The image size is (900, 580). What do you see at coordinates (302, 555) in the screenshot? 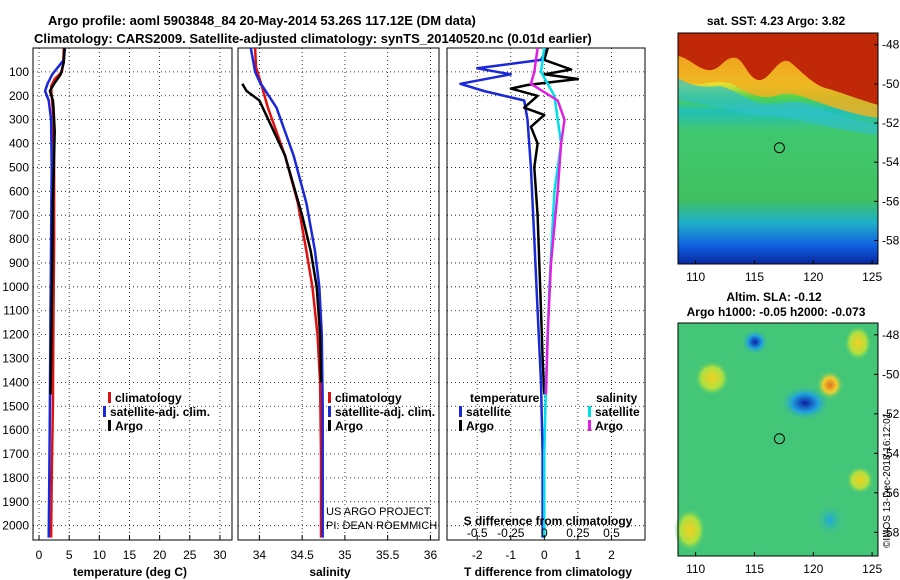
I see `x-tick-label: 34.5` at bounding box center [302, 555].